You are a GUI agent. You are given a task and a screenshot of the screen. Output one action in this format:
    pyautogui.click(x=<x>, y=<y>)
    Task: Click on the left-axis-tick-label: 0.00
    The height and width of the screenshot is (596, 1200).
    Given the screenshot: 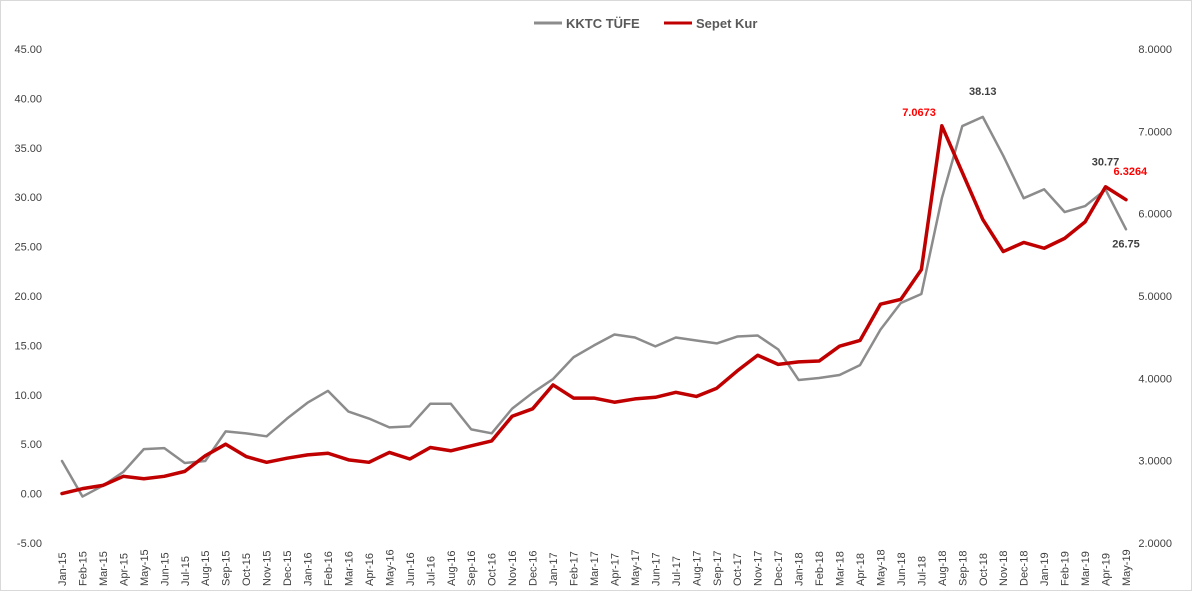 What is the action you would take?
    pyautogui.click(x=31, y=495)
    